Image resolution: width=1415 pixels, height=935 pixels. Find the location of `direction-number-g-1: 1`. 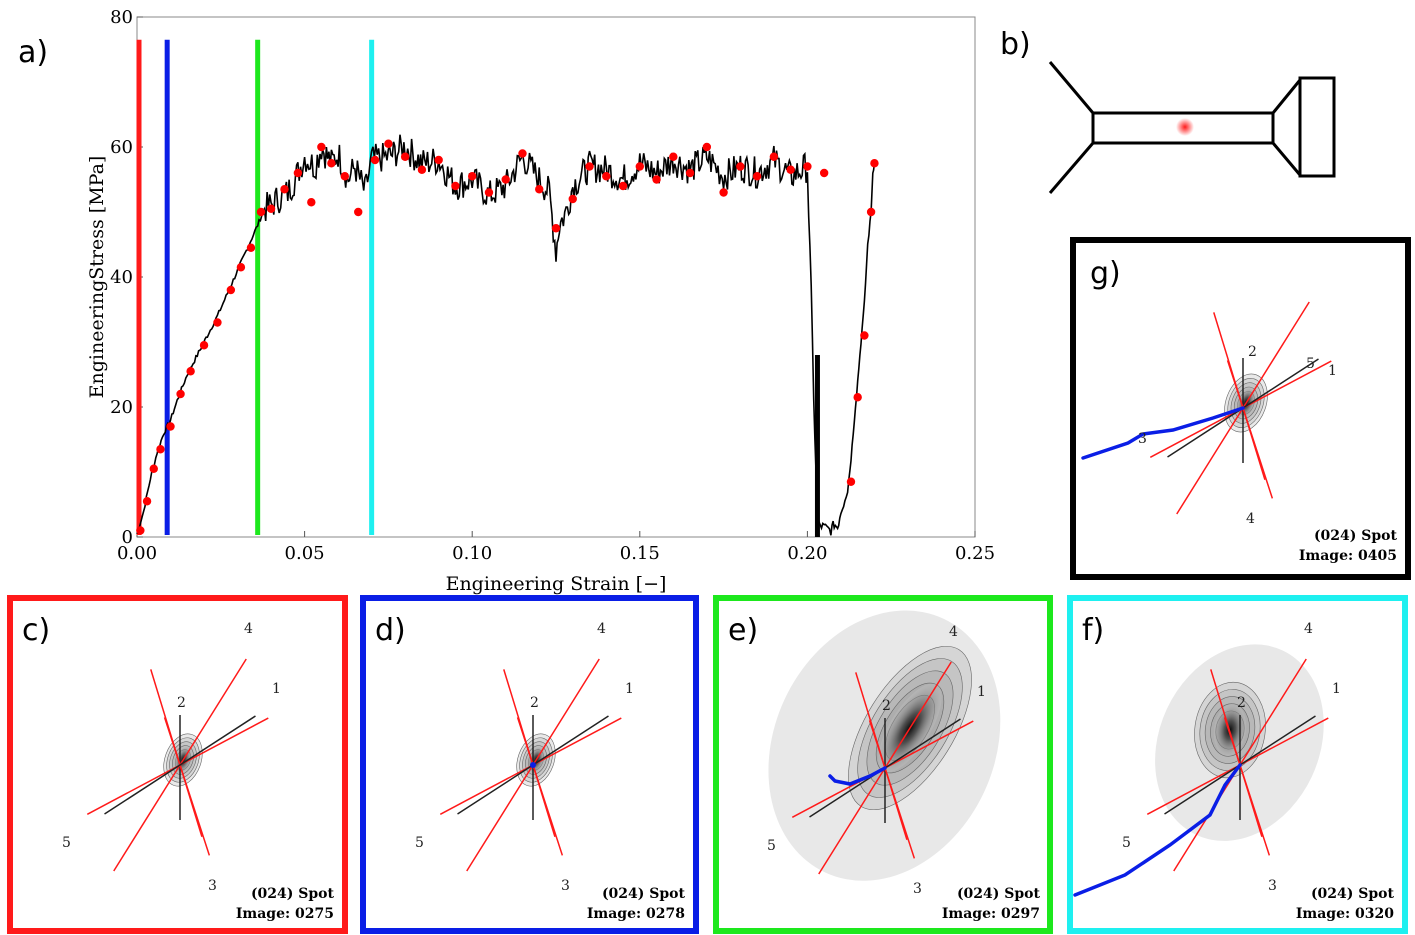

direction-number-g-1: 1 is located at coordinates (1332, 371).